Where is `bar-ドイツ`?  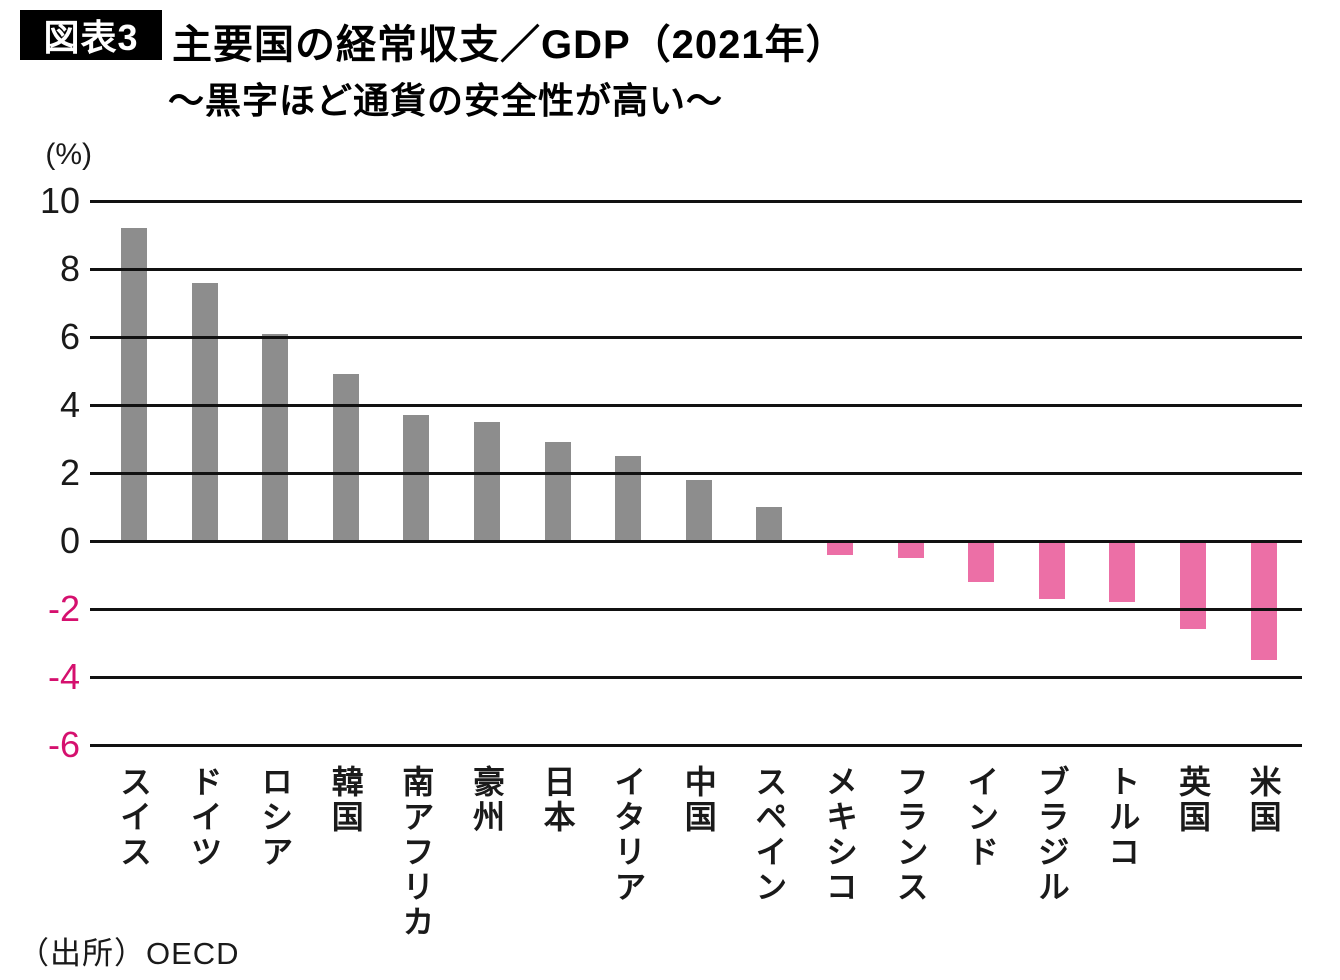 bar-ドイツ is located at coordinates (204, 411).